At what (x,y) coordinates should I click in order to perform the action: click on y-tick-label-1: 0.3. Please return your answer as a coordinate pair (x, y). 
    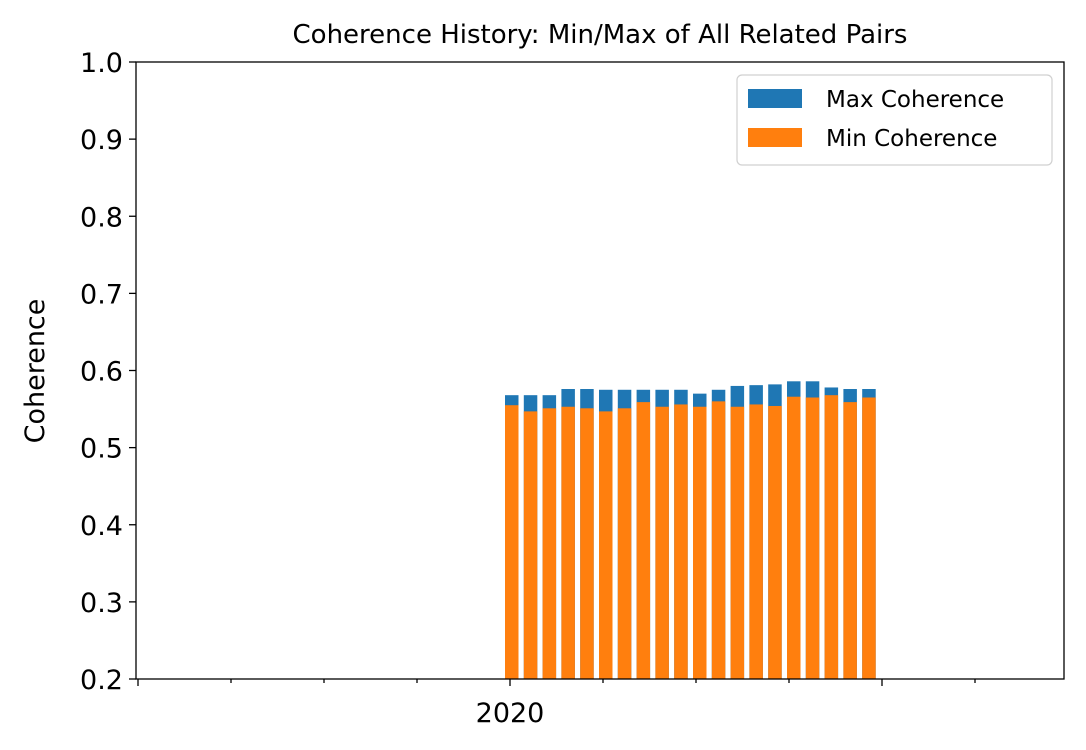
    Looking at the image, I should click on (101, 603).